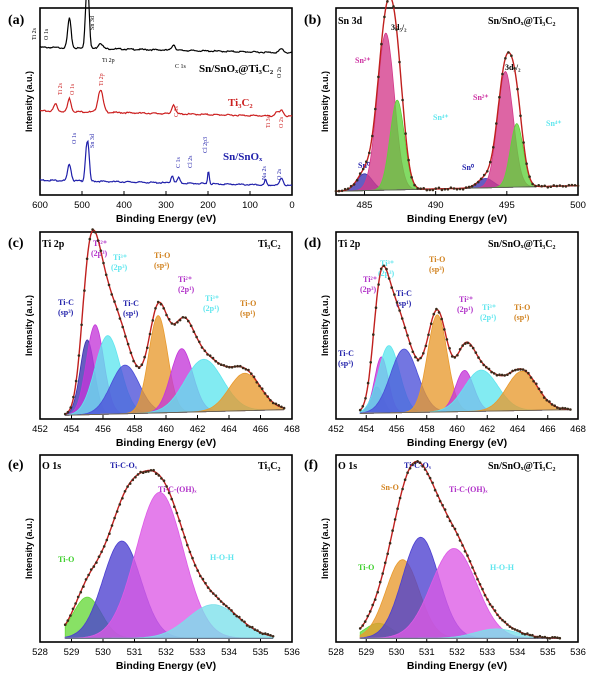 The image size is (592, 676). Describe the element at coordinates (518, 429) in the screenshot. I see `x-tick-label-d-6: 464` at that location.